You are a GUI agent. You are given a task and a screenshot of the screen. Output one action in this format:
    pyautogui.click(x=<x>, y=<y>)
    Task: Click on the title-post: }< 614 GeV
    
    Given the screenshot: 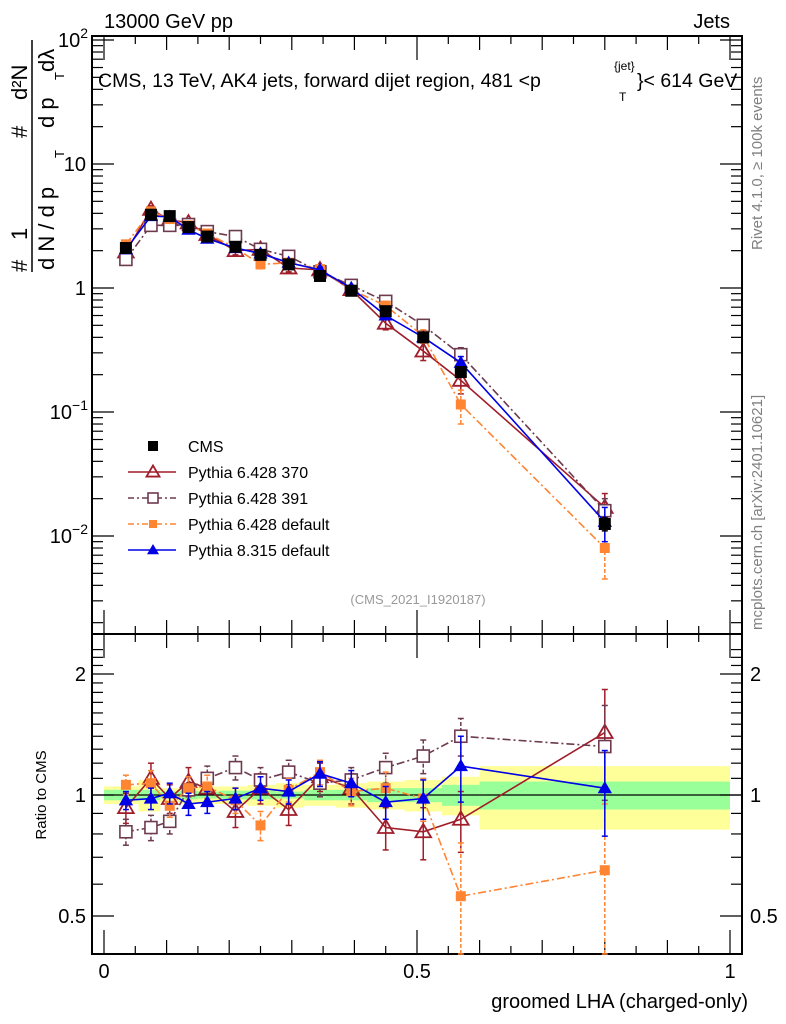 What is the action you would take?
    pyautogui.click(x=687, y=81)
    